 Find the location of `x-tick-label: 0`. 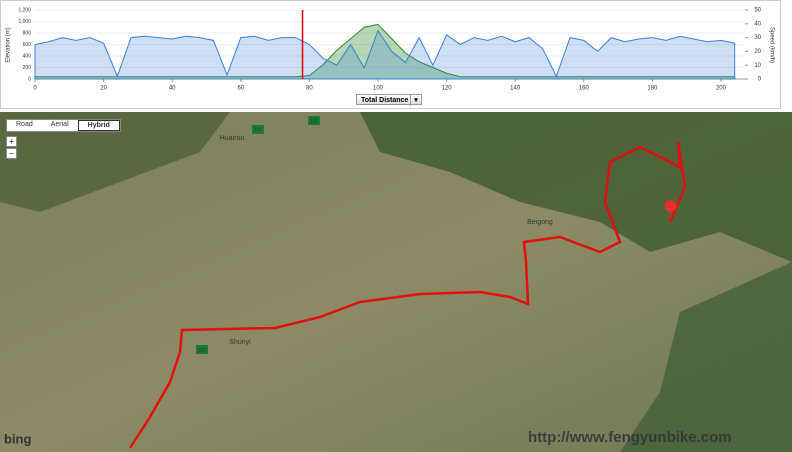

x-tick-label: 0 is located at coordinates (35, 89).